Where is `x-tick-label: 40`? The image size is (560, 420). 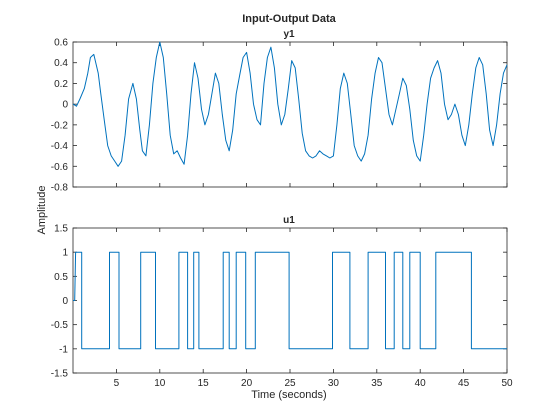
x-tick-label: 40 is located at coordinates (421, 383).